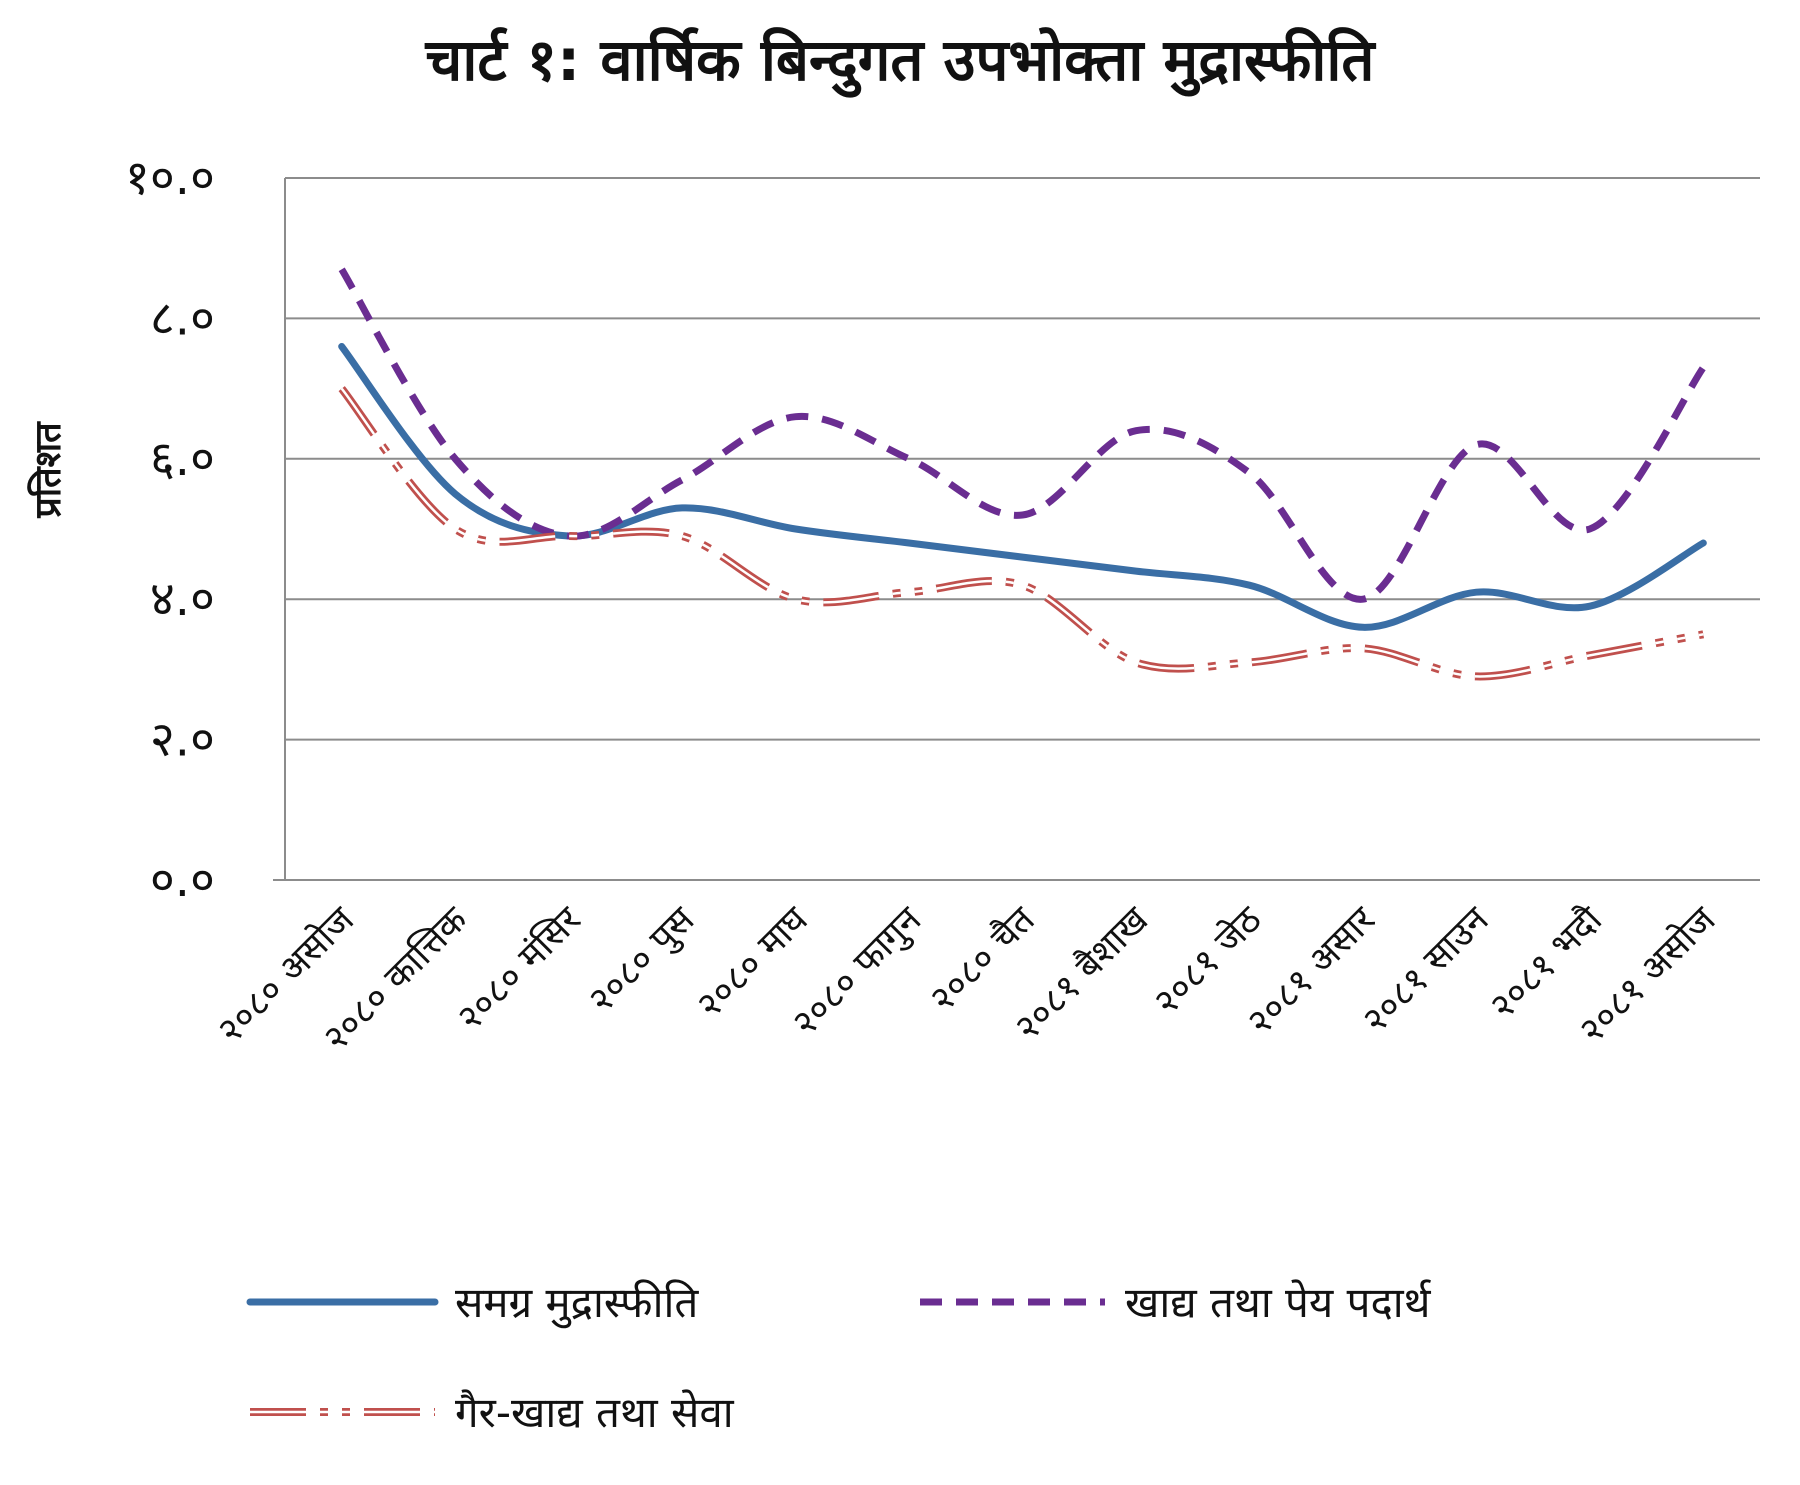 The image size is (1800, 1485). What do you see at coordinates (1426, 970) in the screenshot?
I see `x-tick-label: २०८१ साउन` at bounding box center [1426, 970].